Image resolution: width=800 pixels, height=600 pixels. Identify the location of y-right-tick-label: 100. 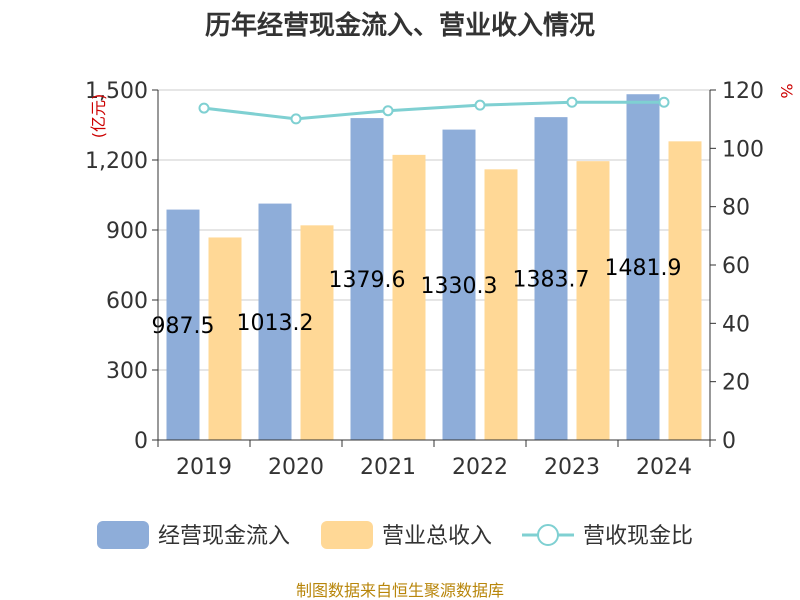
(743, 149).